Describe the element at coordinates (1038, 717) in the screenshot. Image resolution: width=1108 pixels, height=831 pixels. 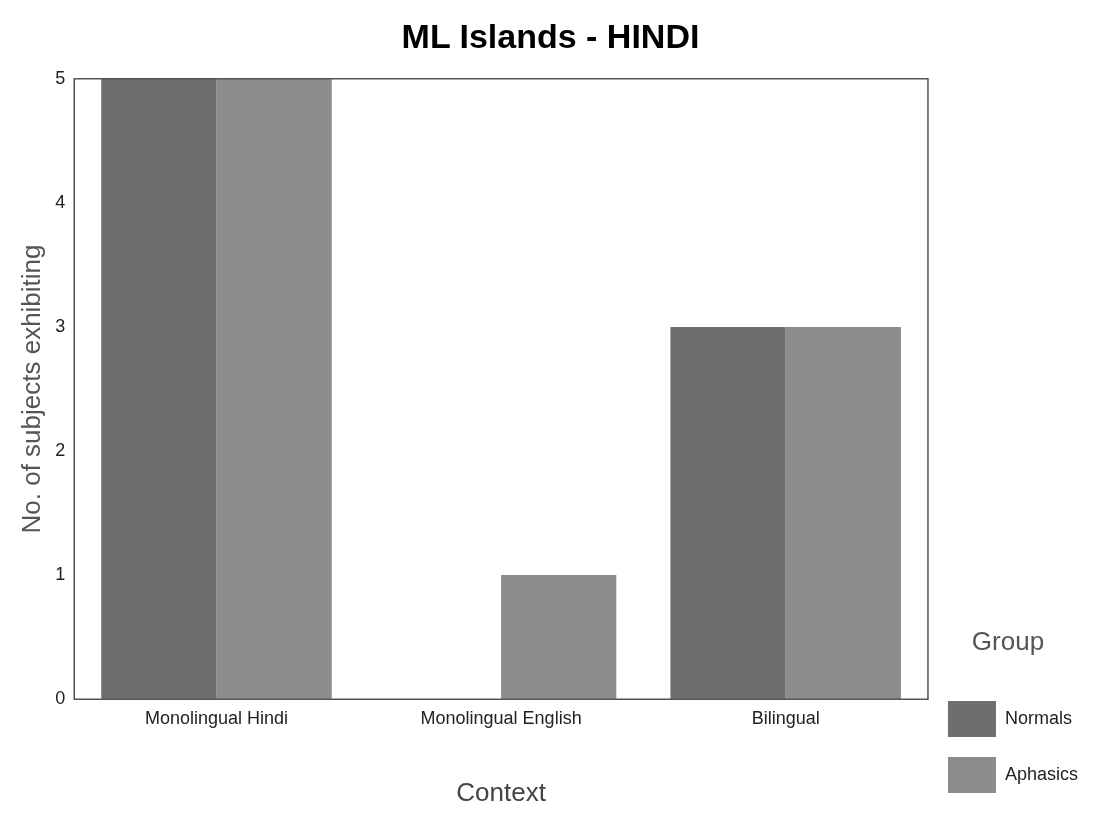
I see `legend-label: Normals` at that location.